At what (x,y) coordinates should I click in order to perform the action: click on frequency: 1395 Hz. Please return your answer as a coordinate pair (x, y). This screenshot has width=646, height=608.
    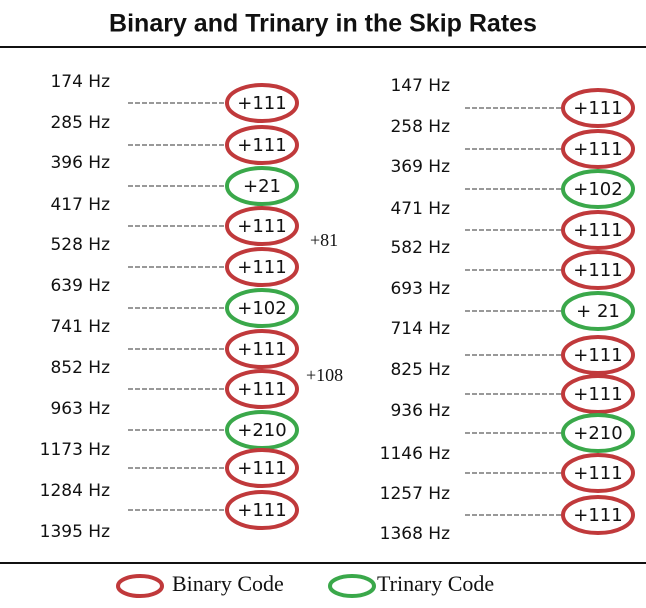
    Looking at the image, I should click on (75, 532).